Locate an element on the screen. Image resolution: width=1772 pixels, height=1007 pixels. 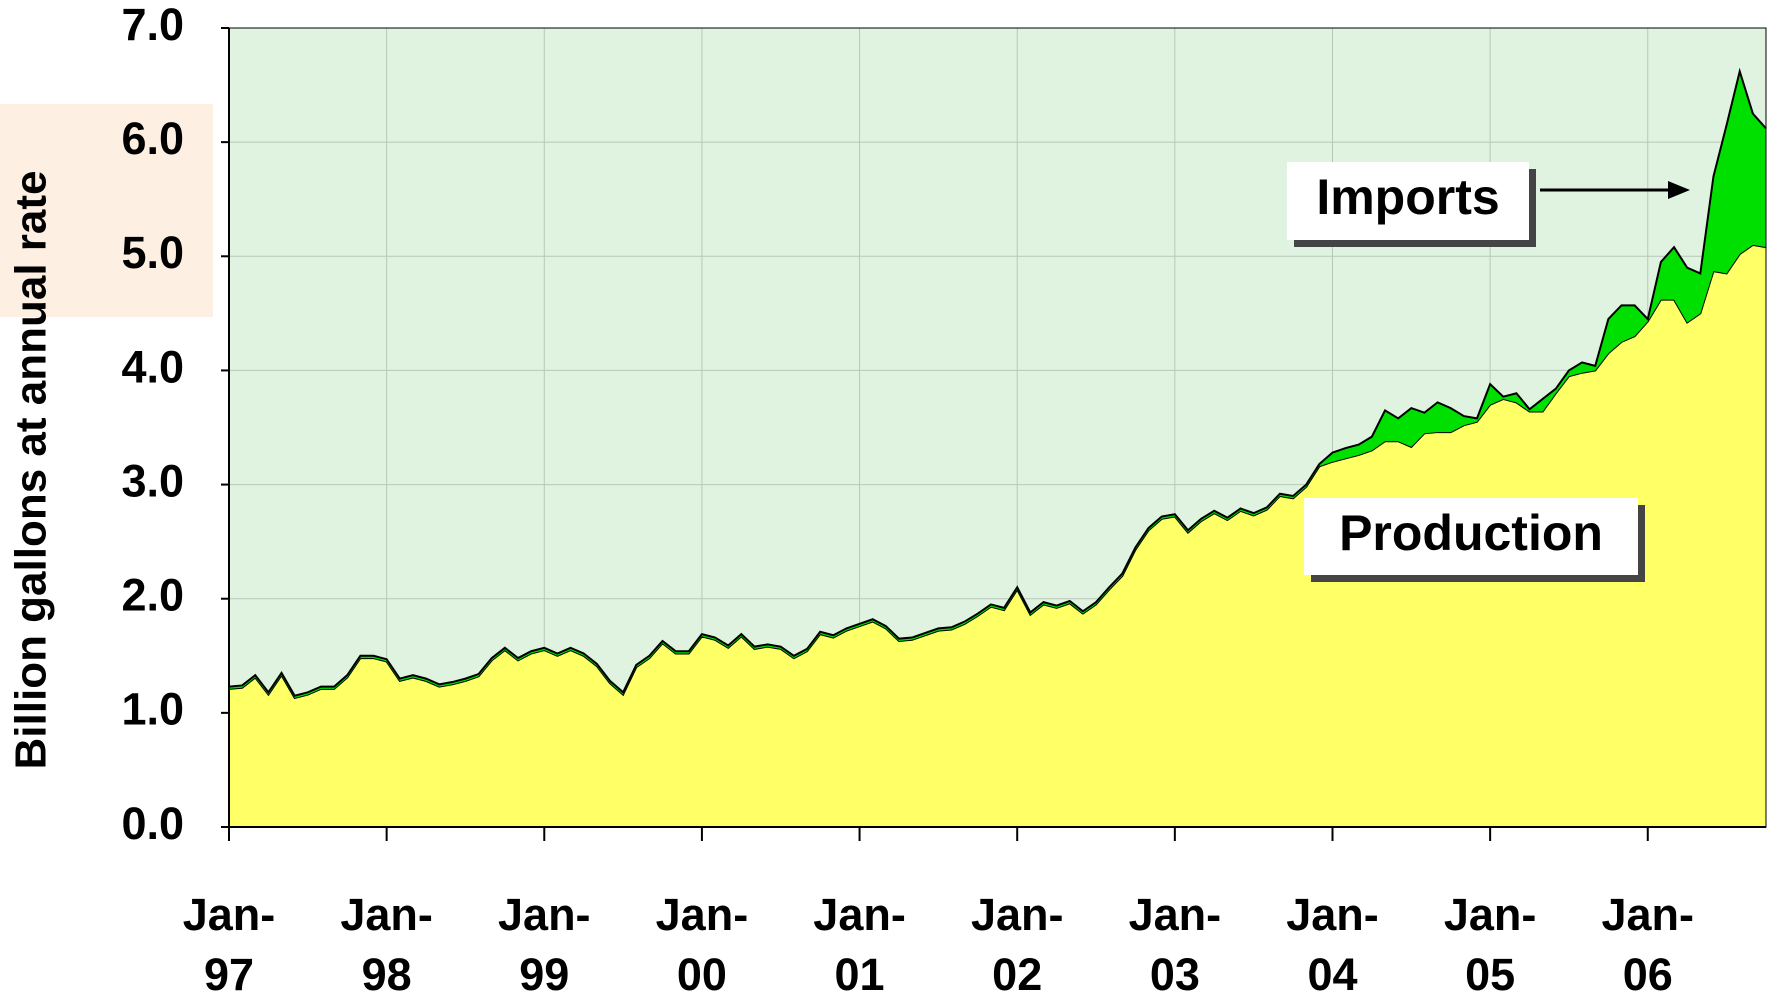
x-tick-label: Jan-99 is located at coordinates (544, 944).